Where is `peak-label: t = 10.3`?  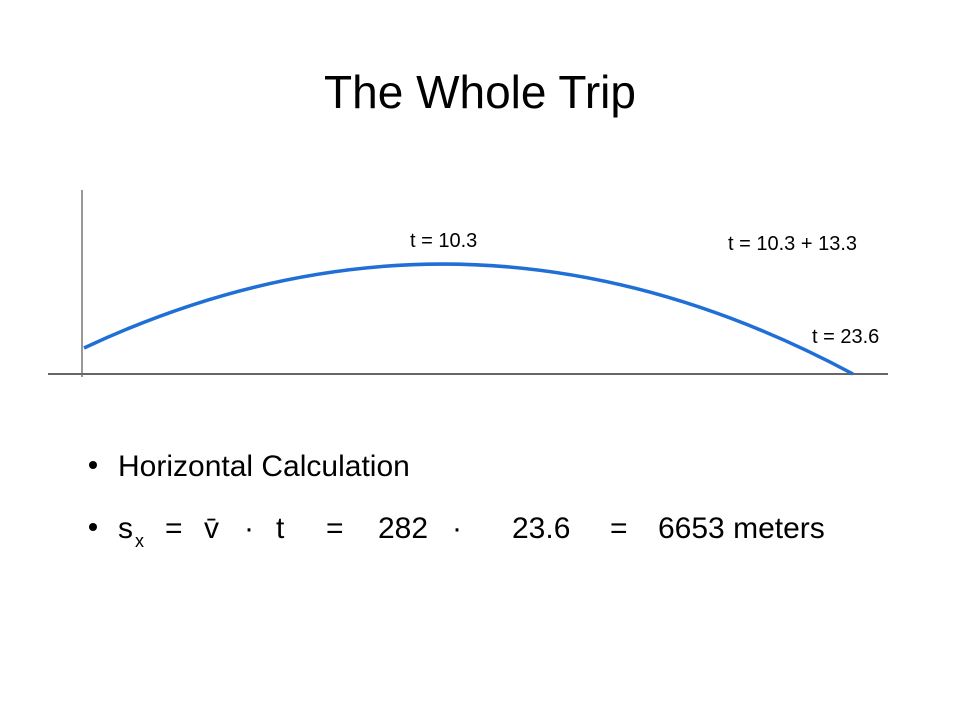 peak-label: t = 10.3 is located at coordinates (443, 241).